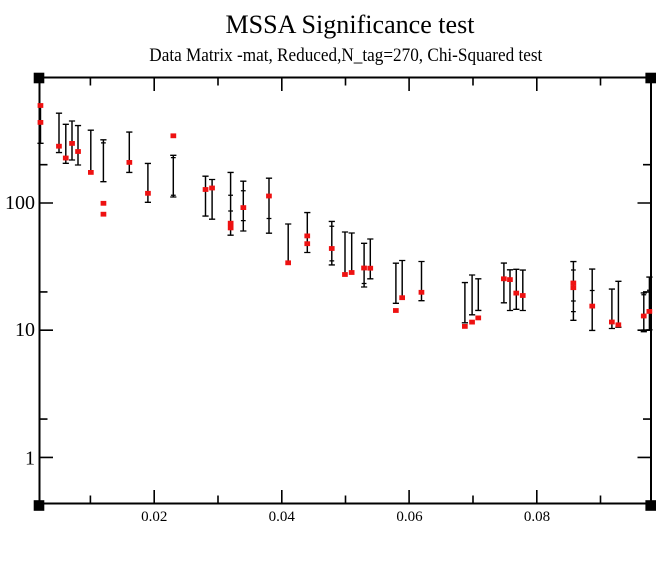 The width and height of the screenshot is (664, 565). Describe the element at coordinates (20, 203) in the screenshot. I see `svg-text: 100` at that location.